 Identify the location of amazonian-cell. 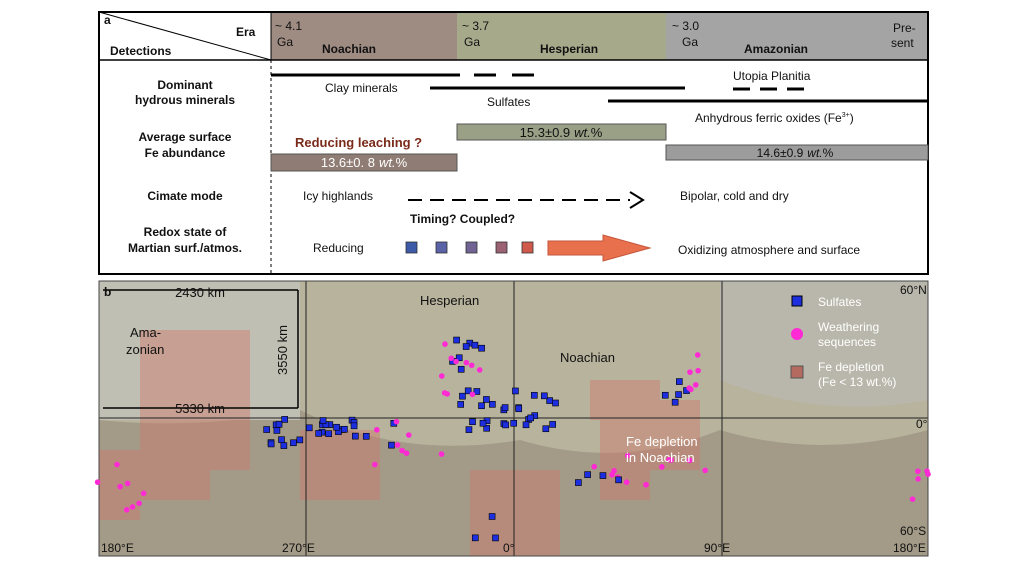
(797, 36).